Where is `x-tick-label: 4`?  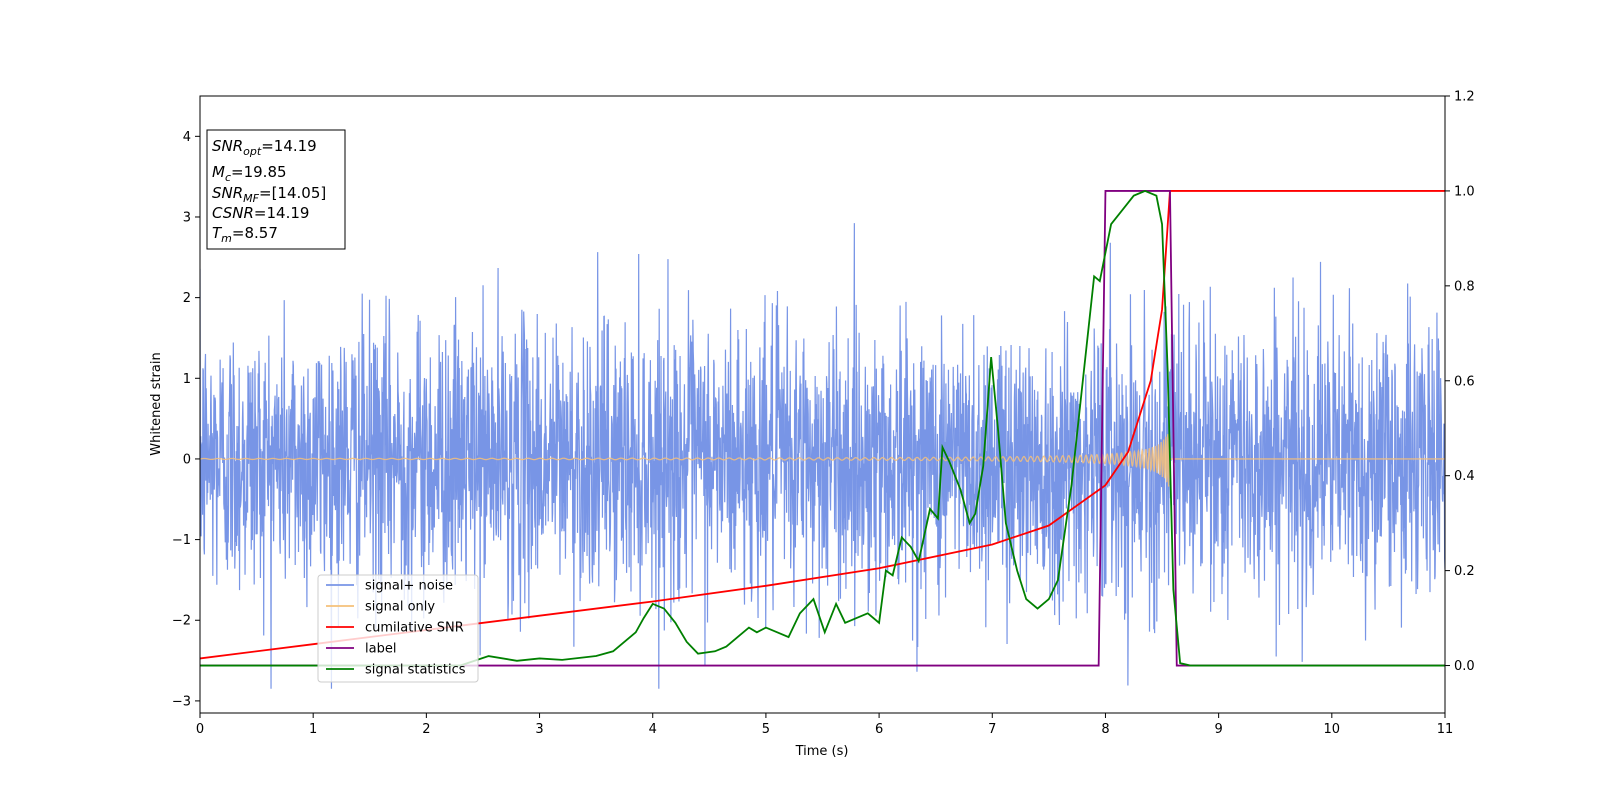
x-tick-label: 4 is located at coordinates (653, 729).